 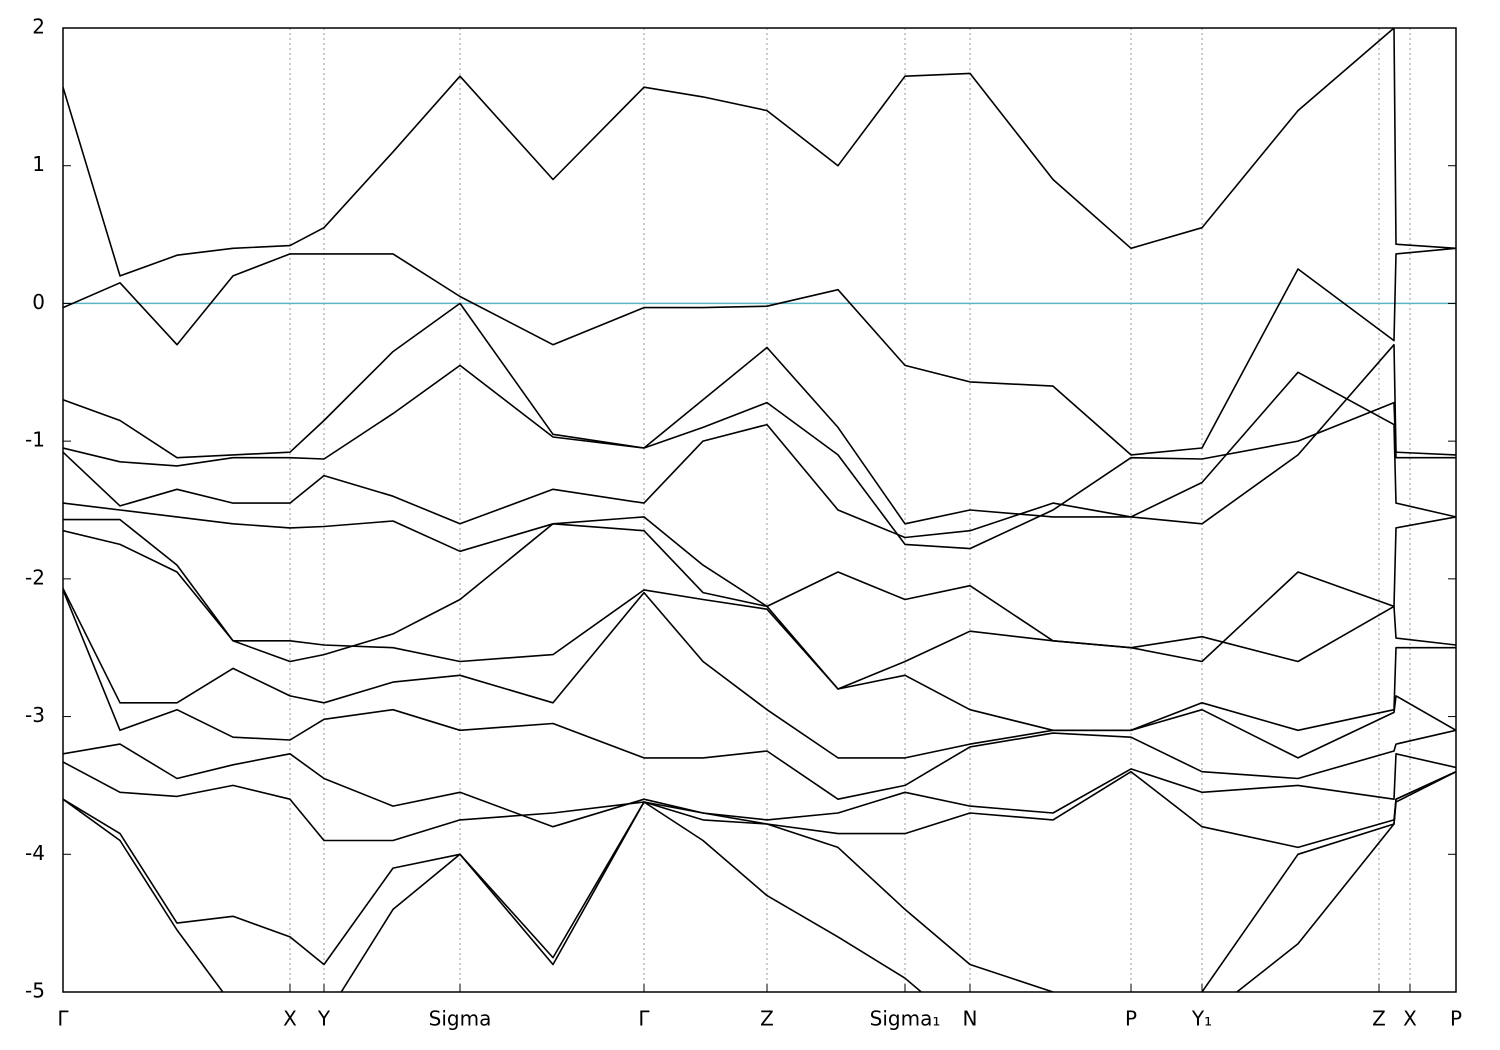 I want to click on y-tick-label: 1, so click(x=38, y=164).